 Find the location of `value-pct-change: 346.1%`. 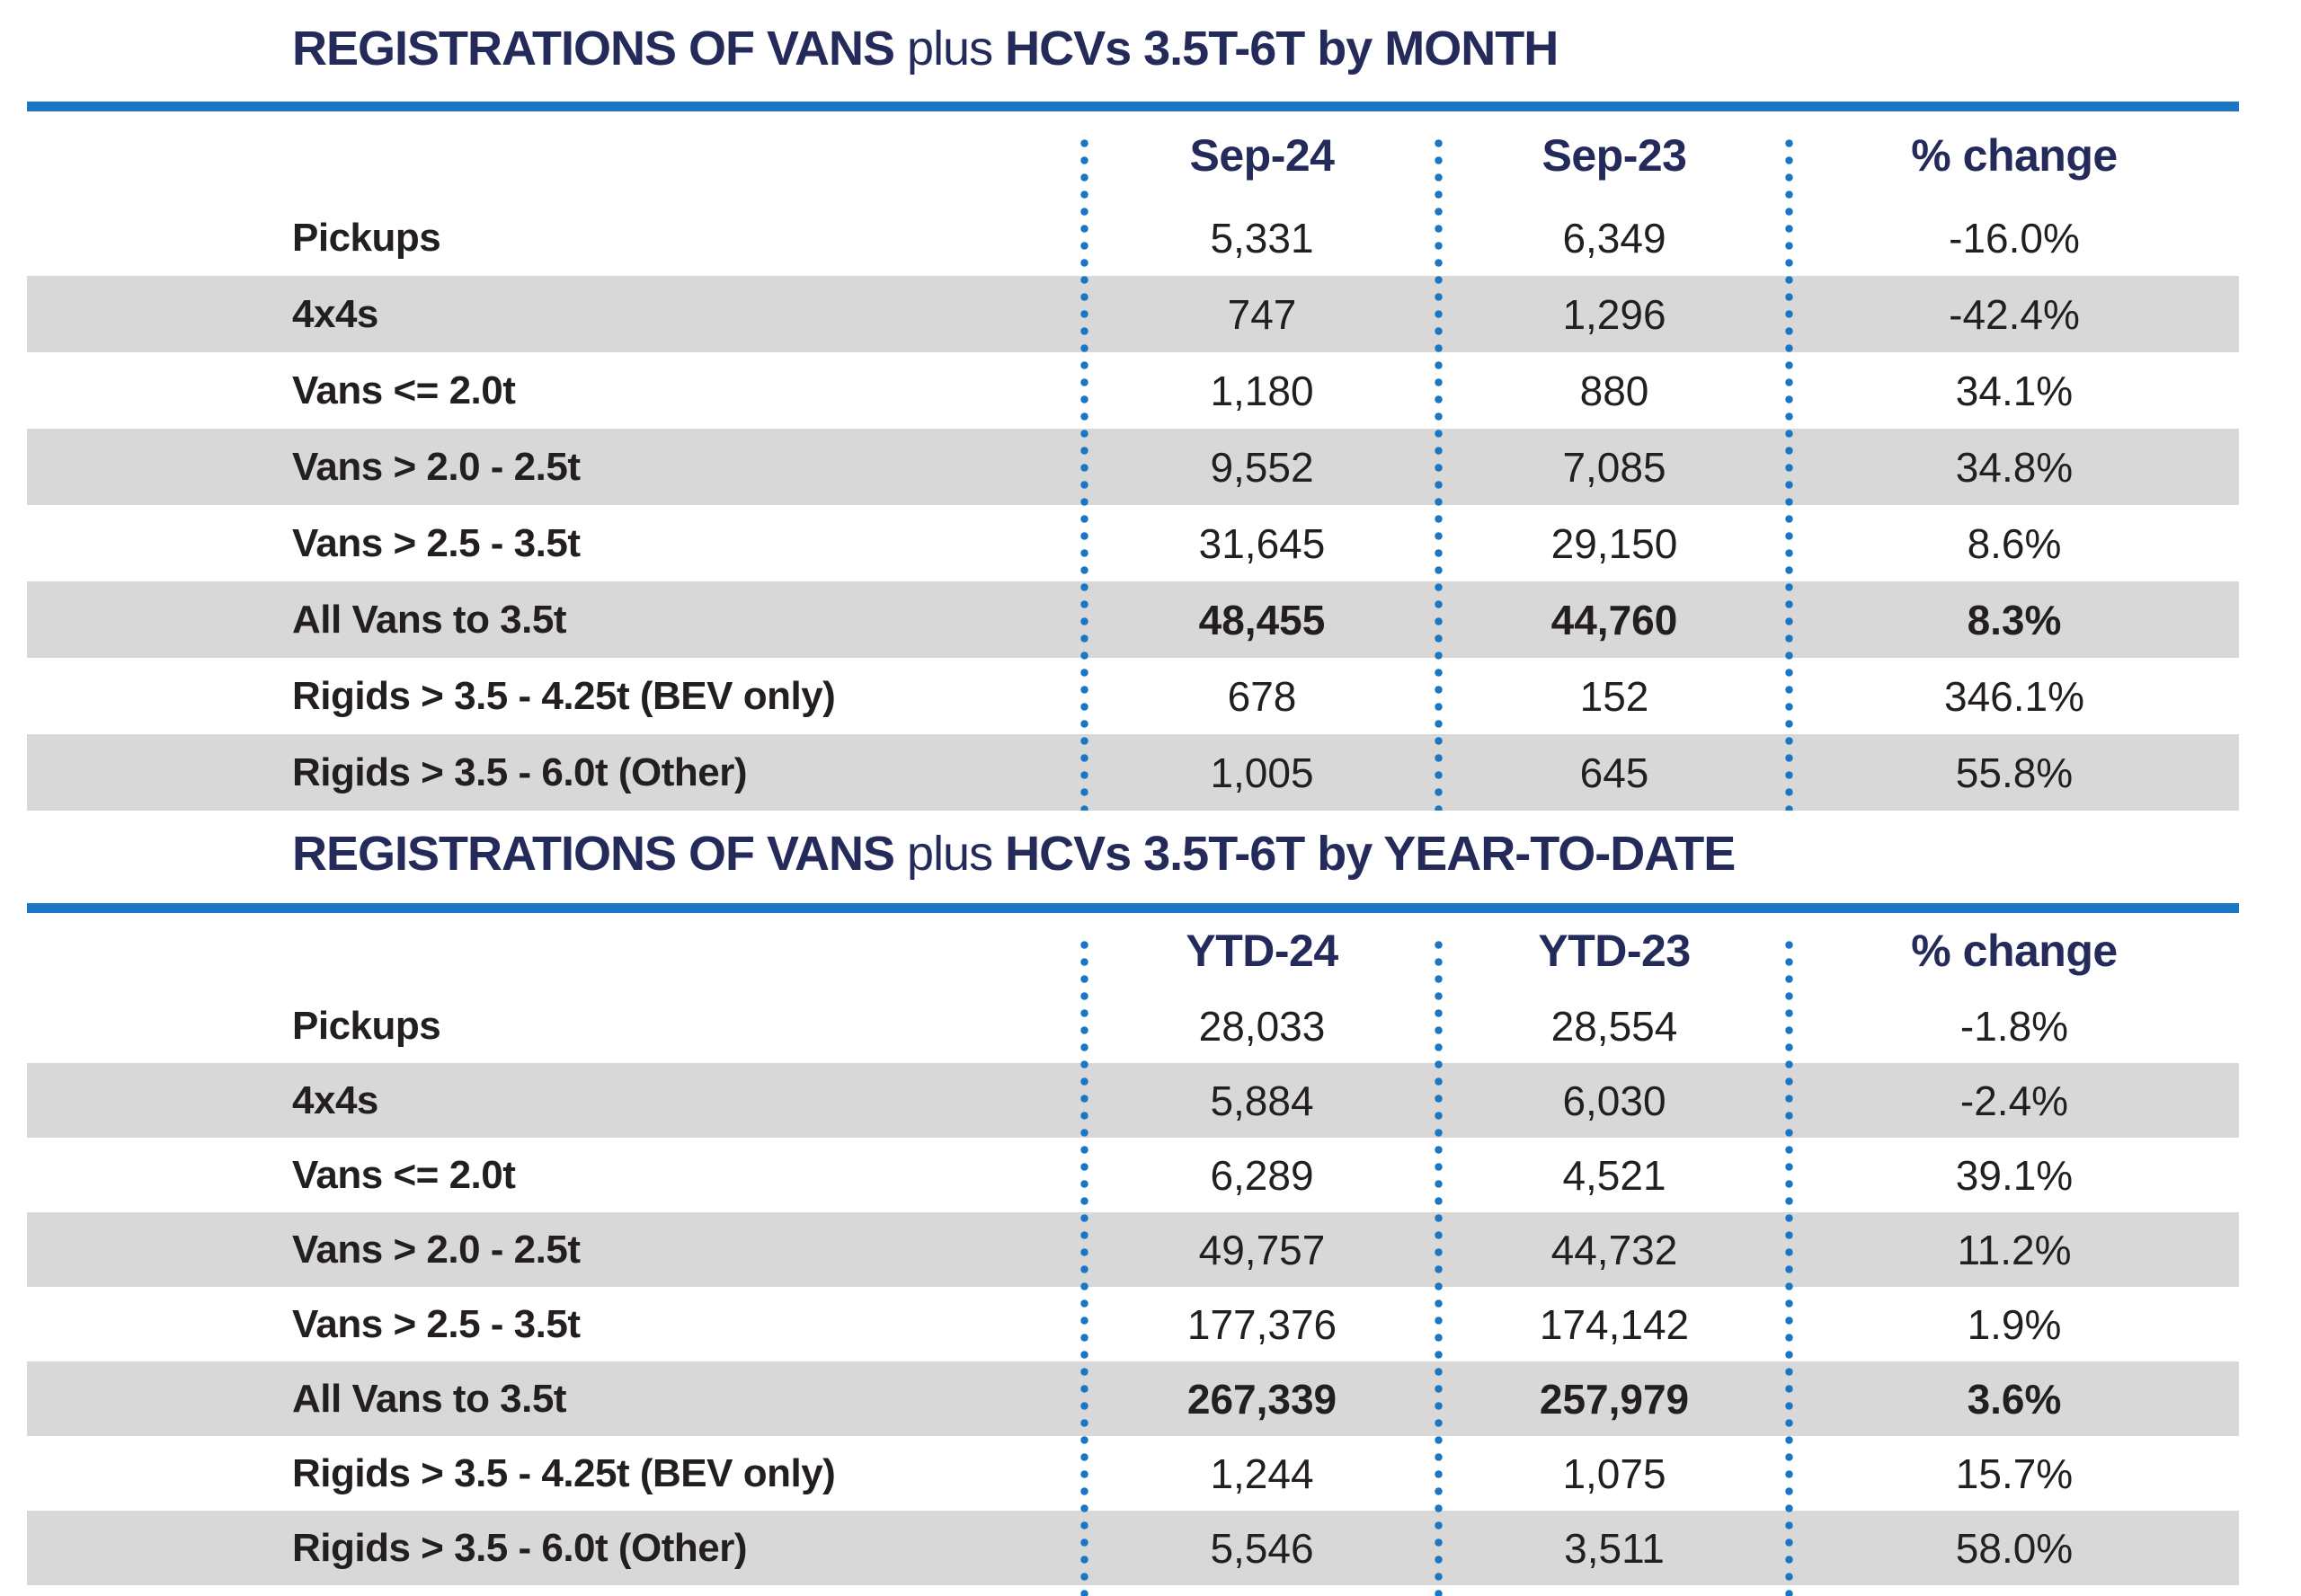

value-pct-change: 346.1% is located at coordinates (2013, 696).